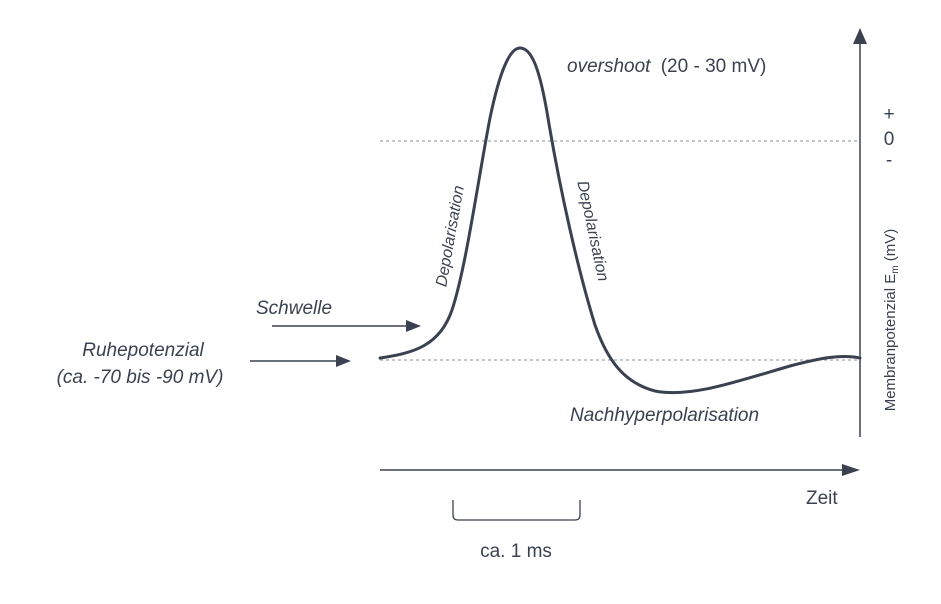  I want to click on overshoot-italic: overshoot, so click(609, 66).